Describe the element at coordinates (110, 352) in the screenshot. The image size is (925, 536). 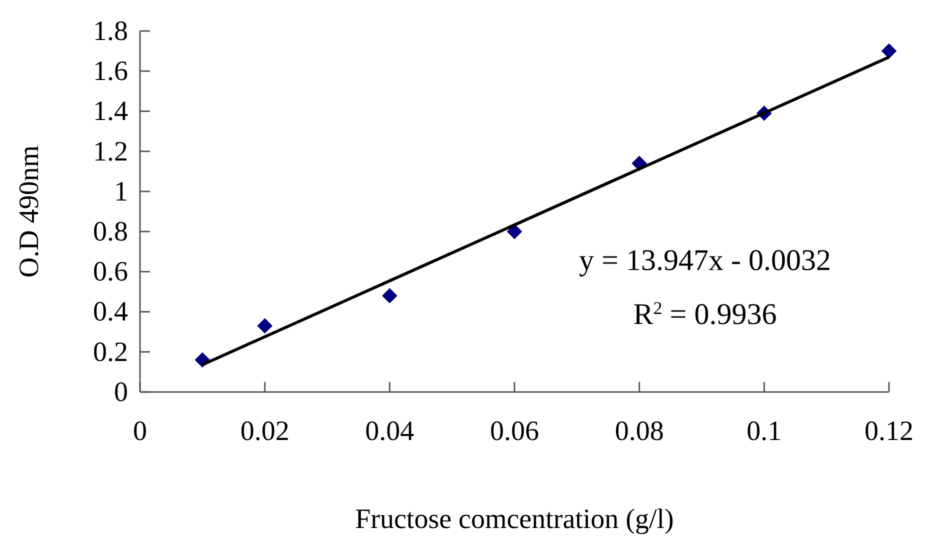
I see `y-tick-label: 0.2` at that location.